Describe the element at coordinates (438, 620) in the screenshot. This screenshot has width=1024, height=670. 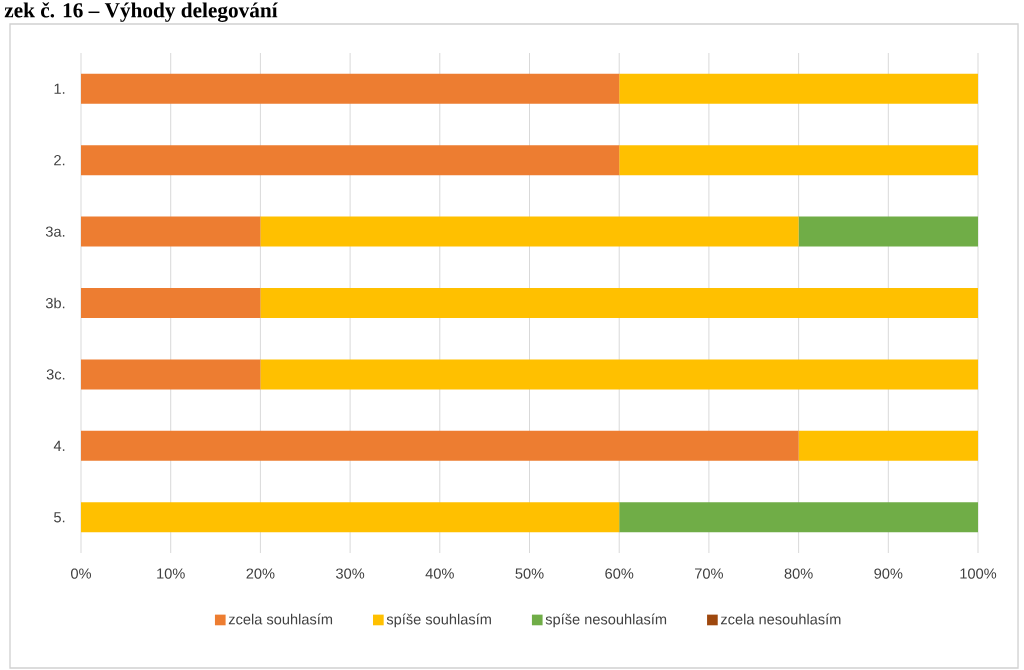
I see `legend-label: spíše souhlasím` at that location.